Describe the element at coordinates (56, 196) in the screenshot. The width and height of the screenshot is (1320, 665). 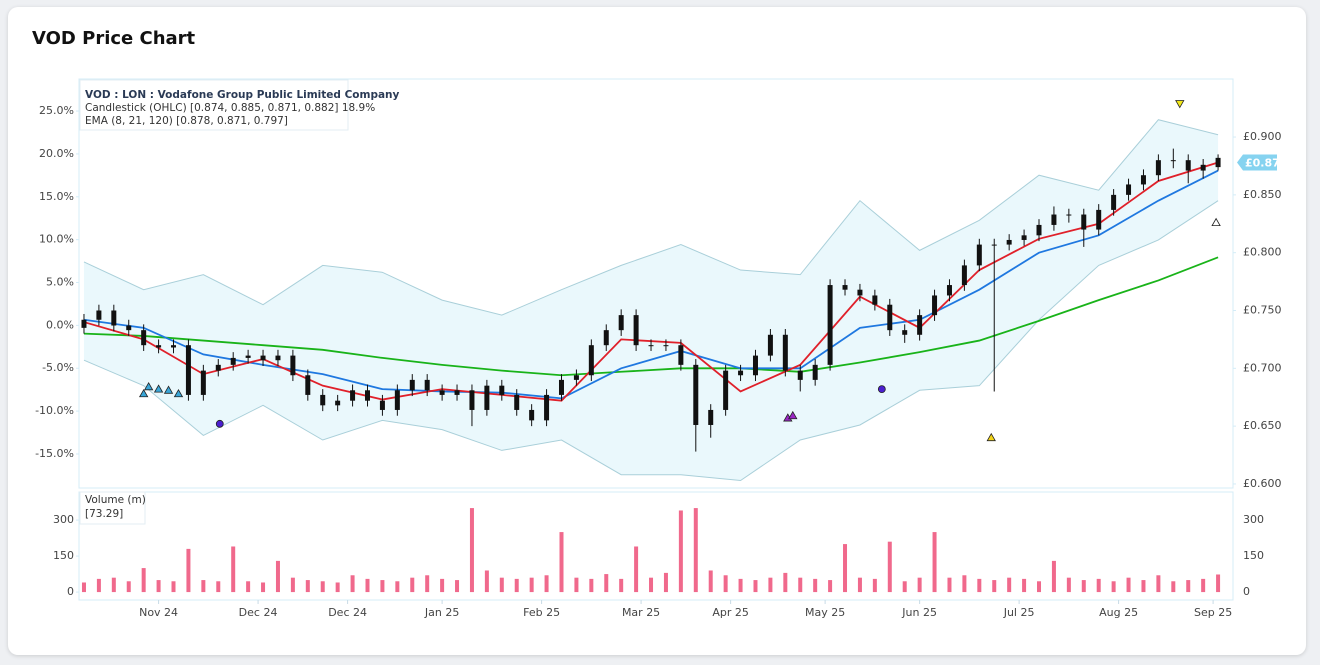
I see `y-tick-label: 15.0%` at that location.